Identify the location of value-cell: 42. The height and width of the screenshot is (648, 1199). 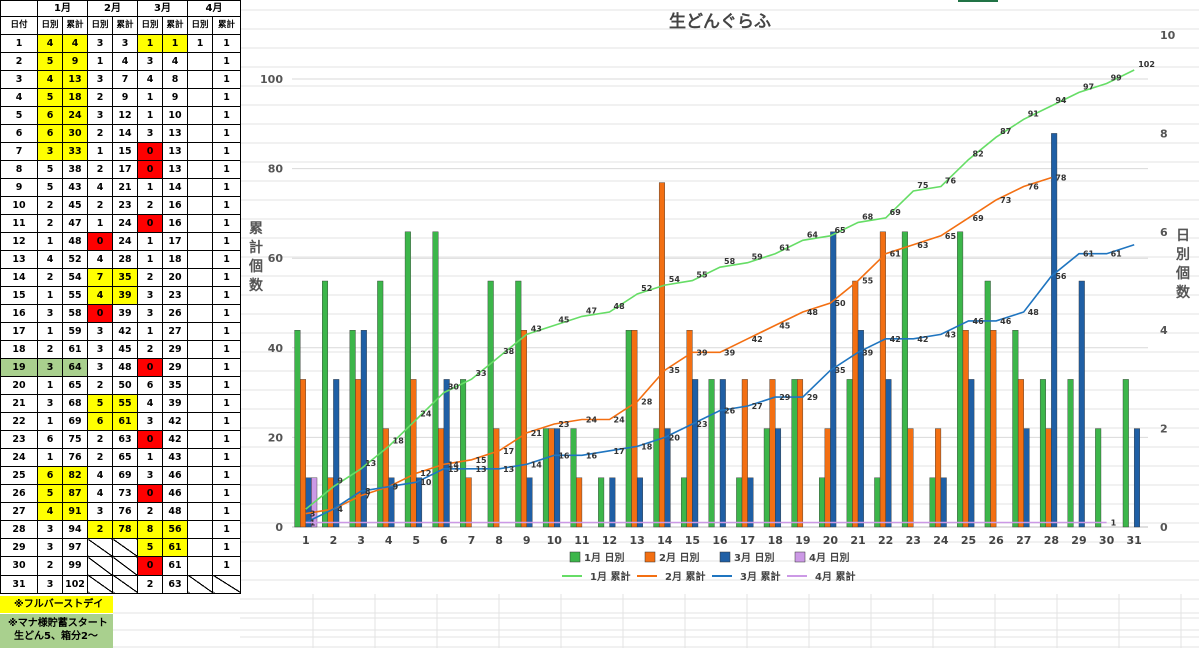
(175, 440).